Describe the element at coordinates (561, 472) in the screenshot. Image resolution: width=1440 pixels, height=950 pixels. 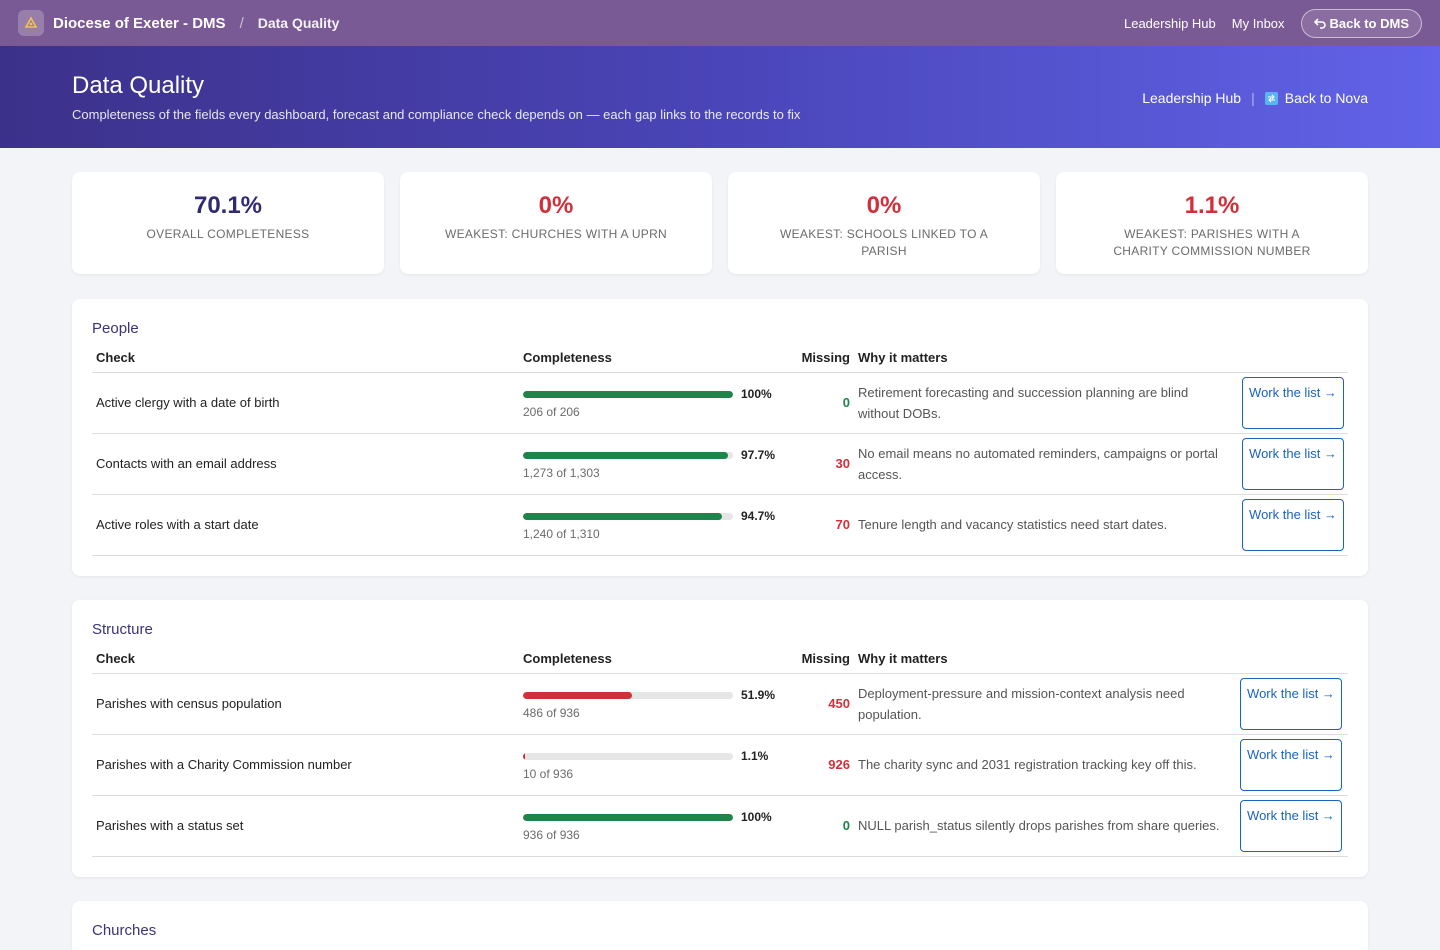
I see `record-count: 1,273 of 1,303` at that location.